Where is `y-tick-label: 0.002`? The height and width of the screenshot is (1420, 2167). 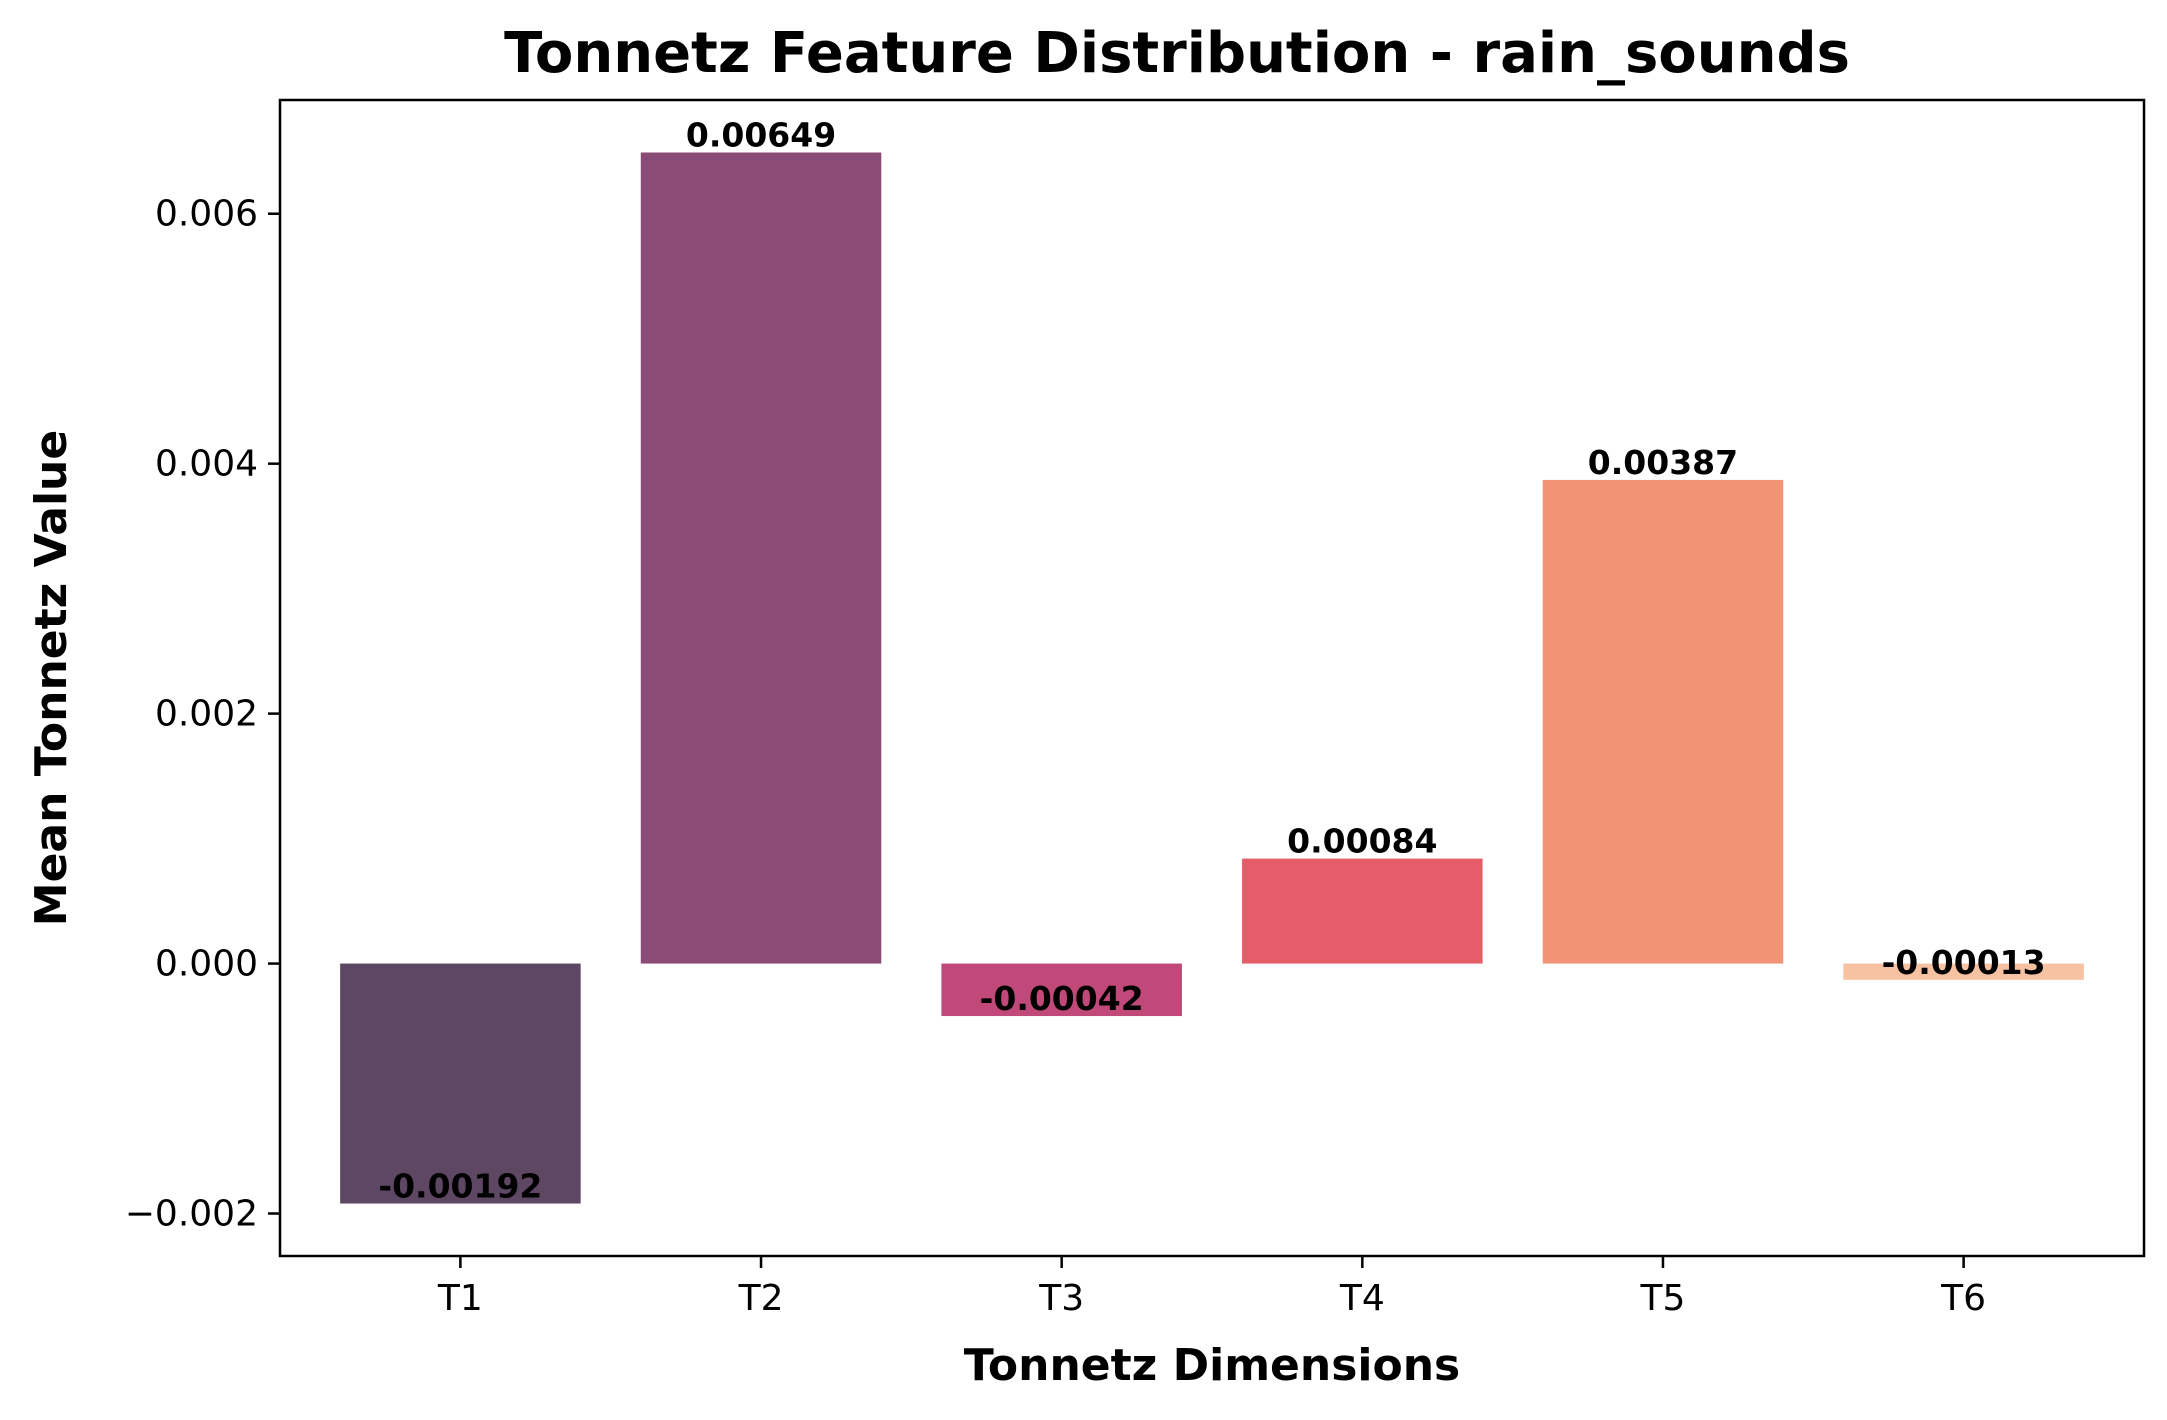 y-tick-label: 0.002 is located at coordinates (206, 714).